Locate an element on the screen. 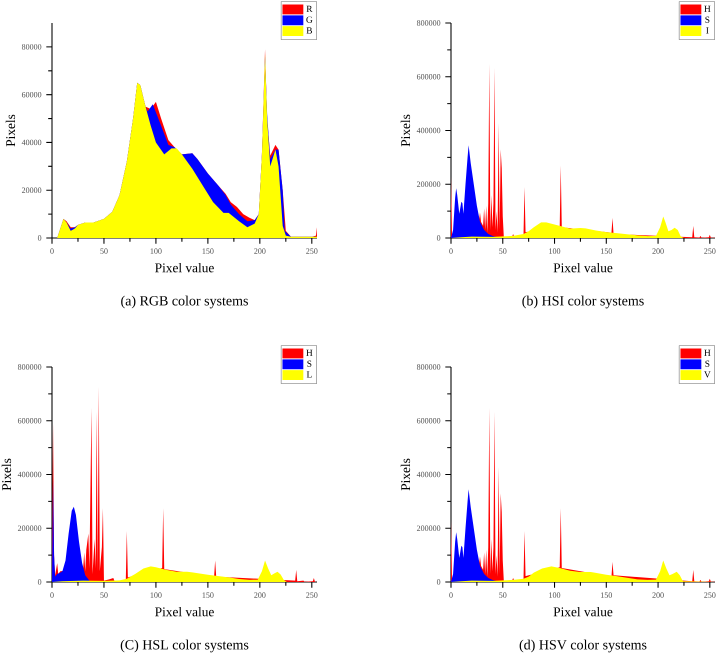  text: (d) HSV color systems is located at coordinates (583, 646).